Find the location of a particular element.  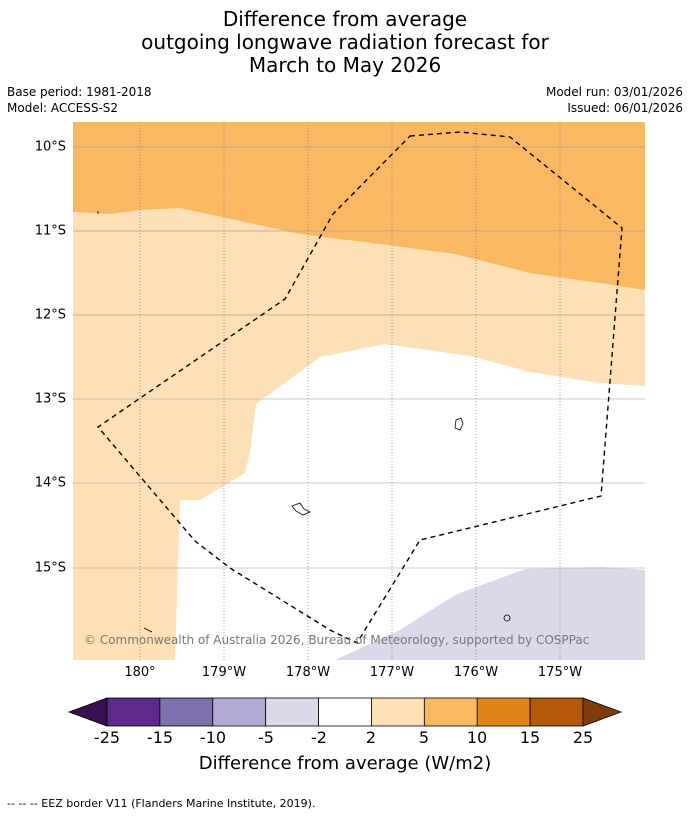

lon-label: 175°W is located at coordinates (560, 672).